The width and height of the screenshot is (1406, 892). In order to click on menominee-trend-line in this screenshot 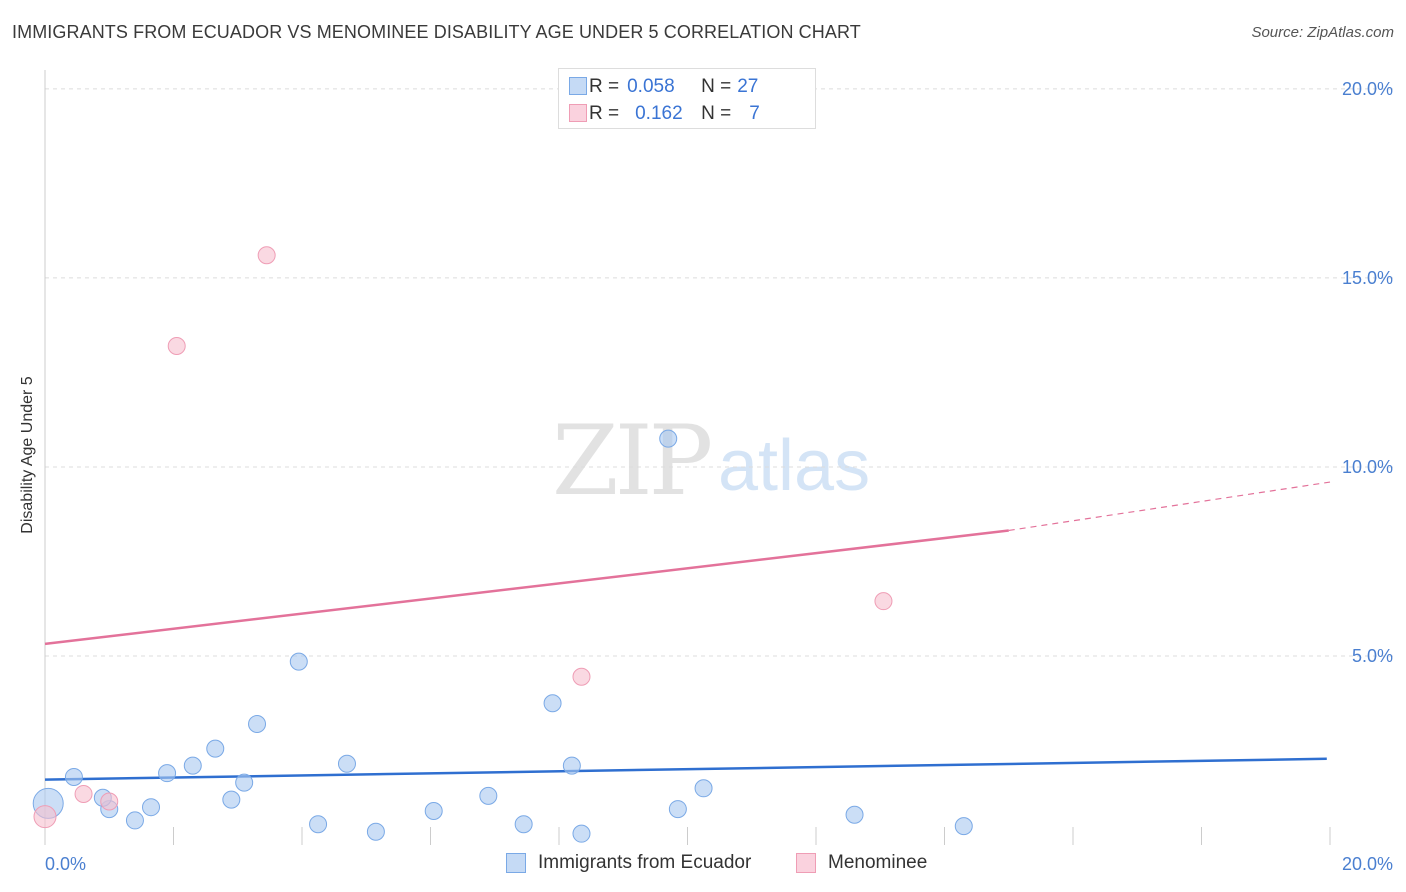, I will do `click(526, 587)`.